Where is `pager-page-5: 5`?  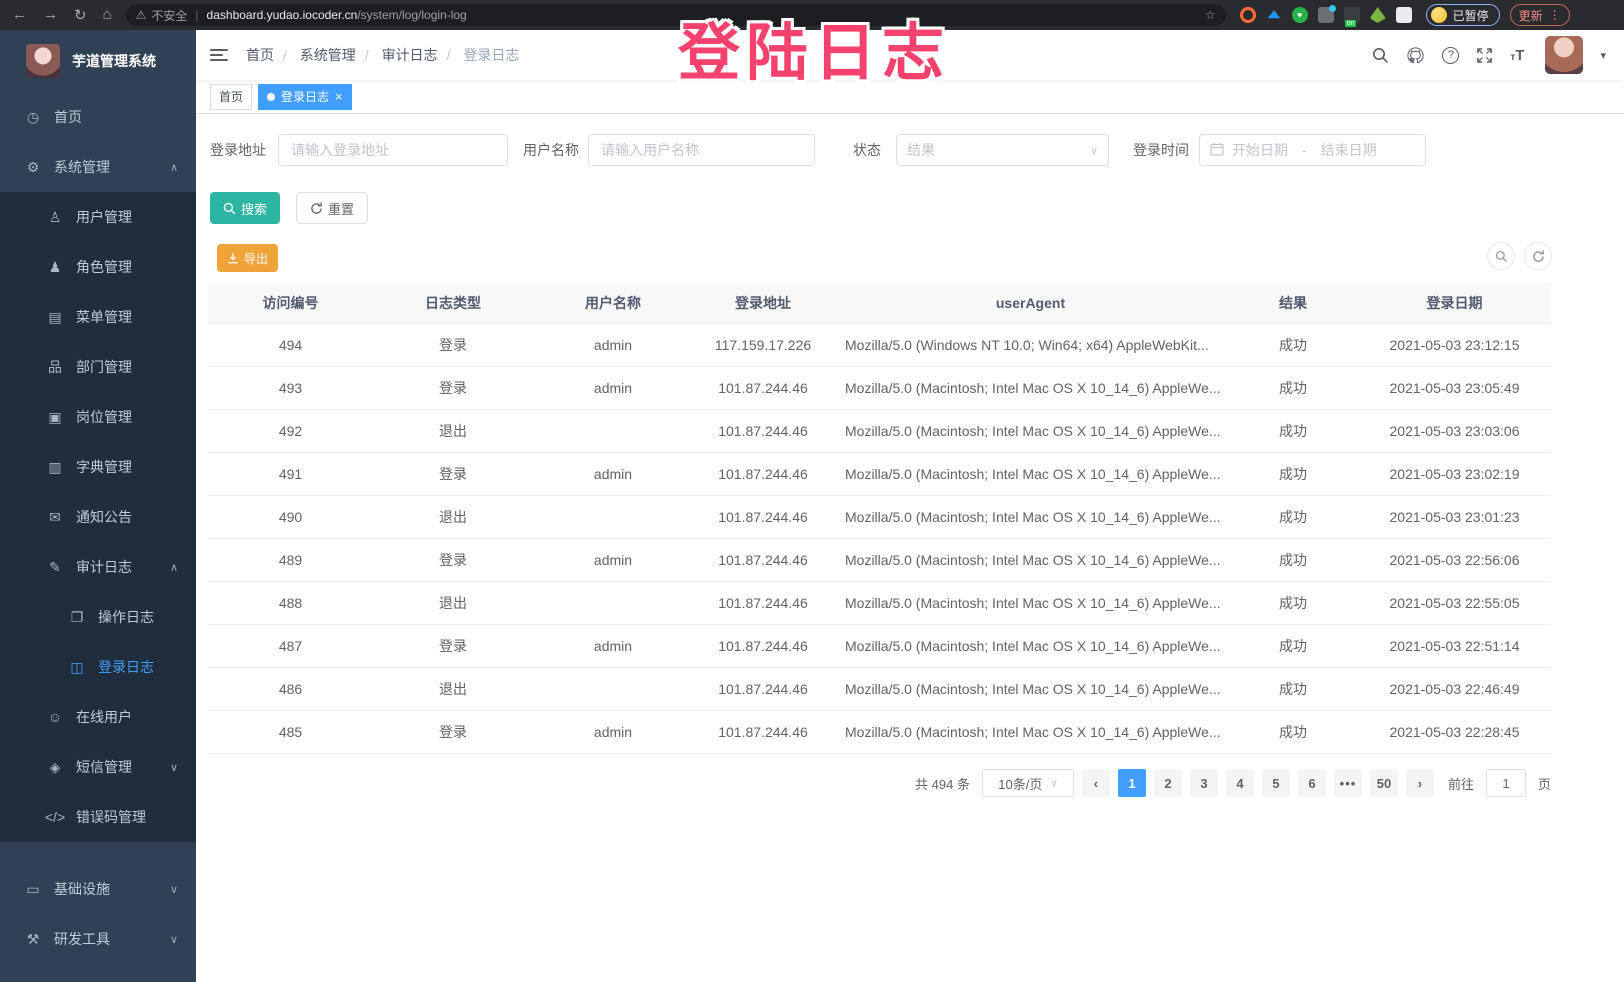 pager-page-5: 5 is located at coordinates (1275, 783).